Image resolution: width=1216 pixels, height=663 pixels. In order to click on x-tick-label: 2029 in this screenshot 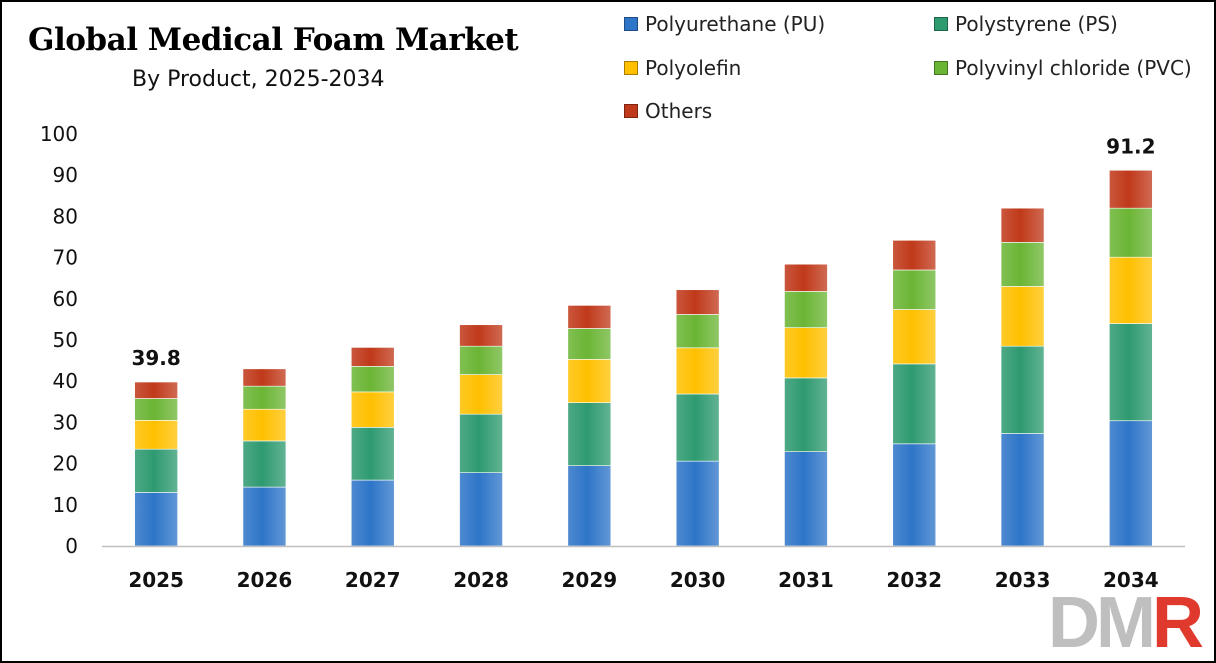, I will do `click(590, 580)`.